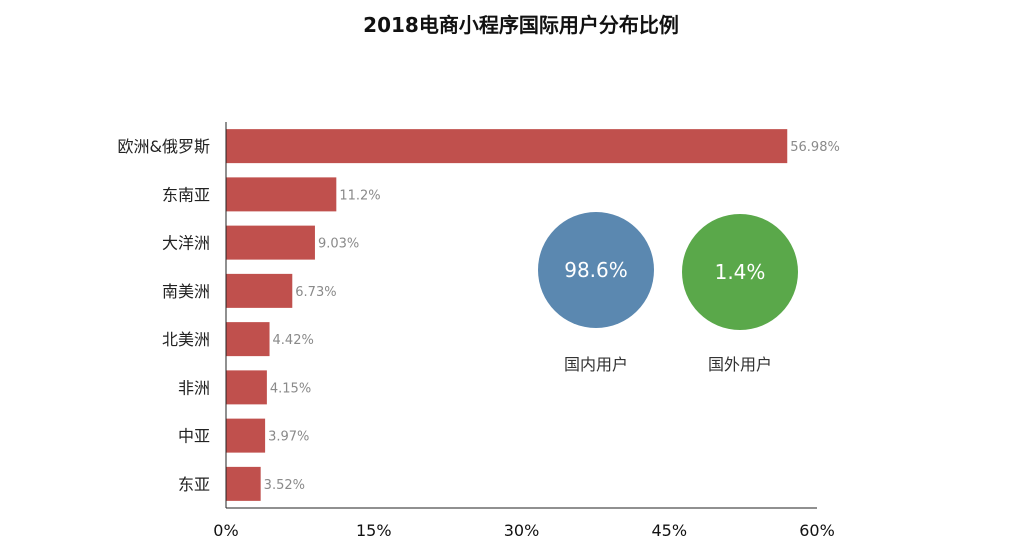 The height and width of the screenshot is (552, 1024). What do you see at coordinates (596, 364) in the screenshot?
I see `bubble-name-label: 国内用户` at bounding box center [596, 364].